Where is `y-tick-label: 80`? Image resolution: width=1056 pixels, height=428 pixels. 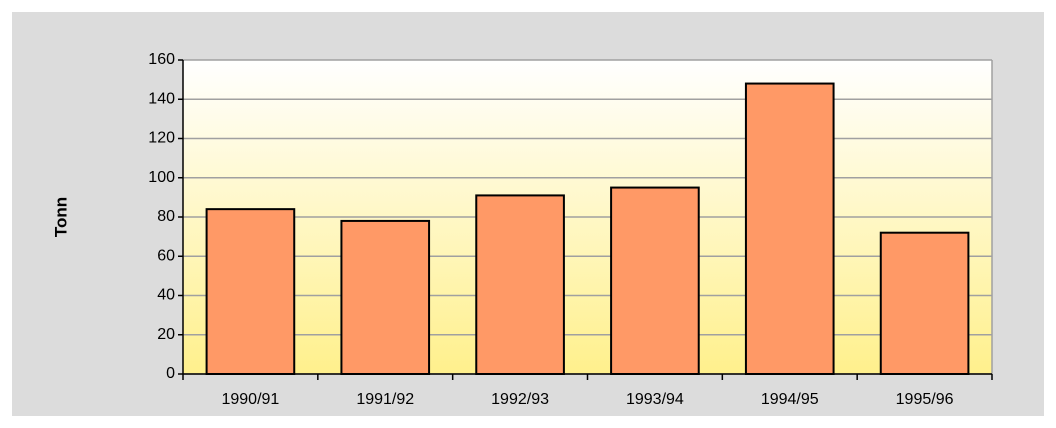 y-tick-label: 80 is located at coordinates (166, 216).